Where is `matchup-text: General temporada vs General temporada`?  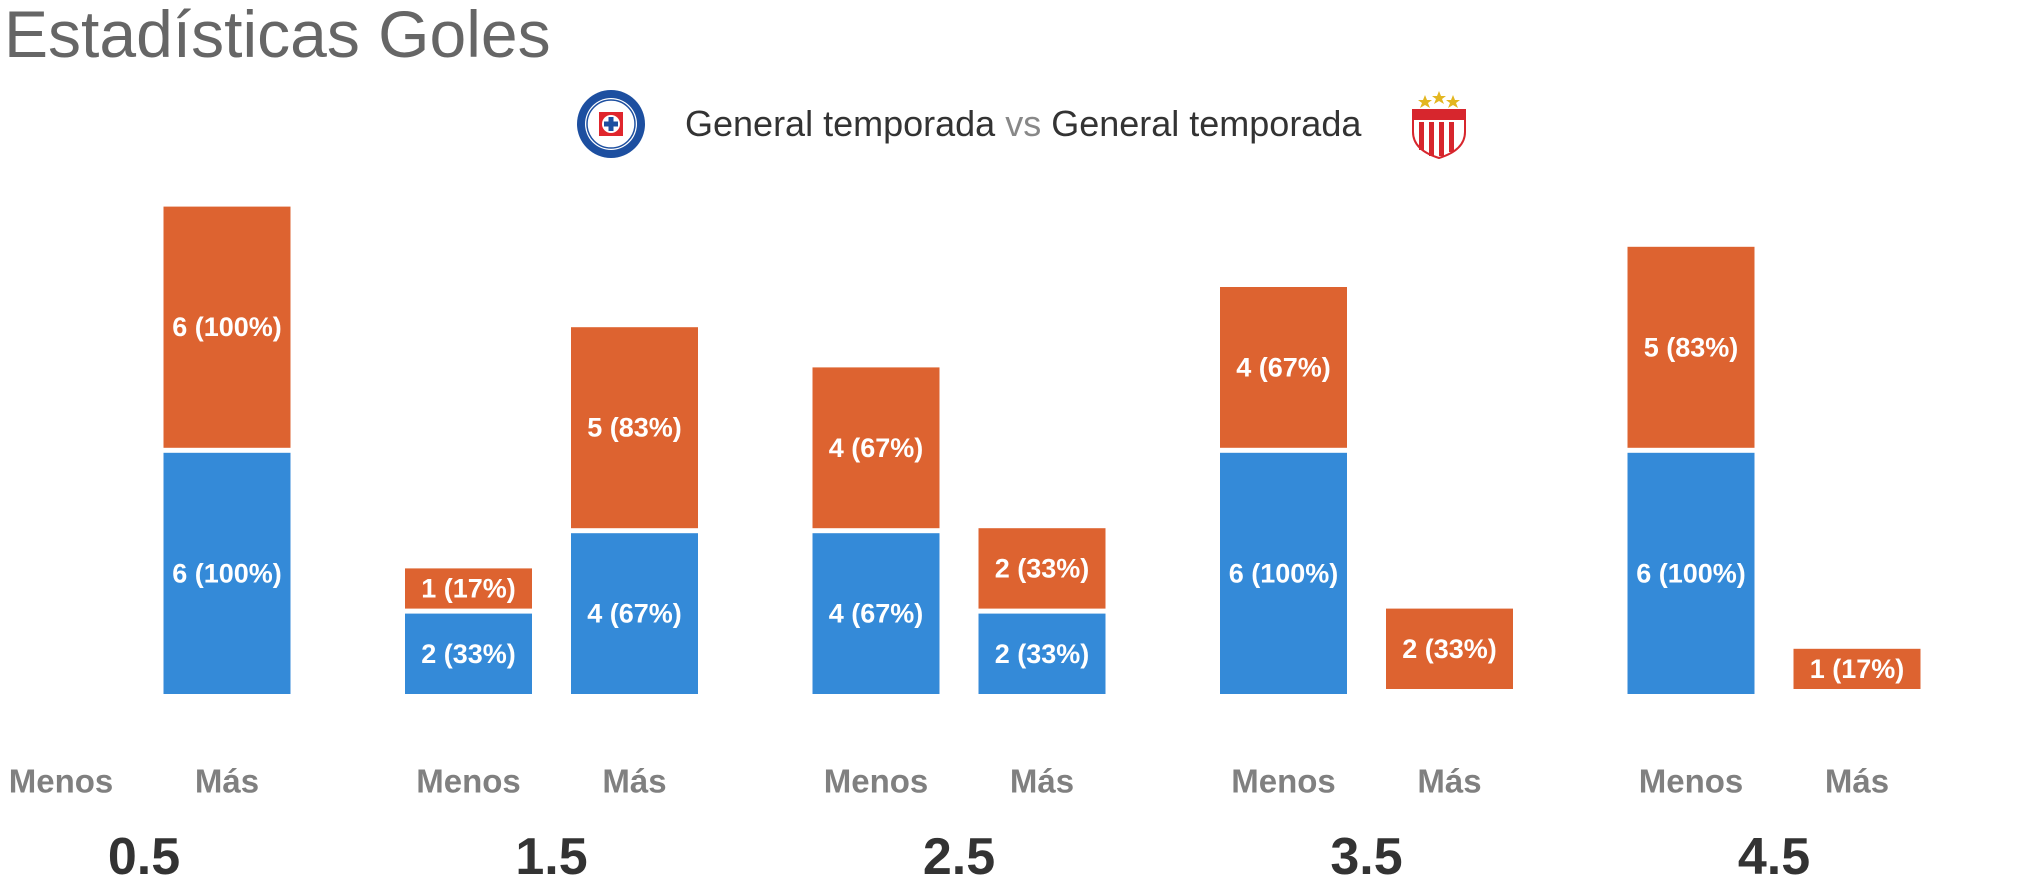 matchup-text: General temporada vs General temporada is located at coordinates (1023, 124).